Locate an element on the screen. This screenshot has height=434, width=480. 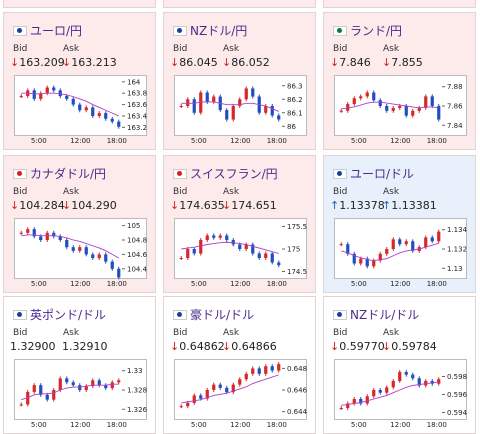
ask-value: ↓163.213 is located at coordinates (89, 62).